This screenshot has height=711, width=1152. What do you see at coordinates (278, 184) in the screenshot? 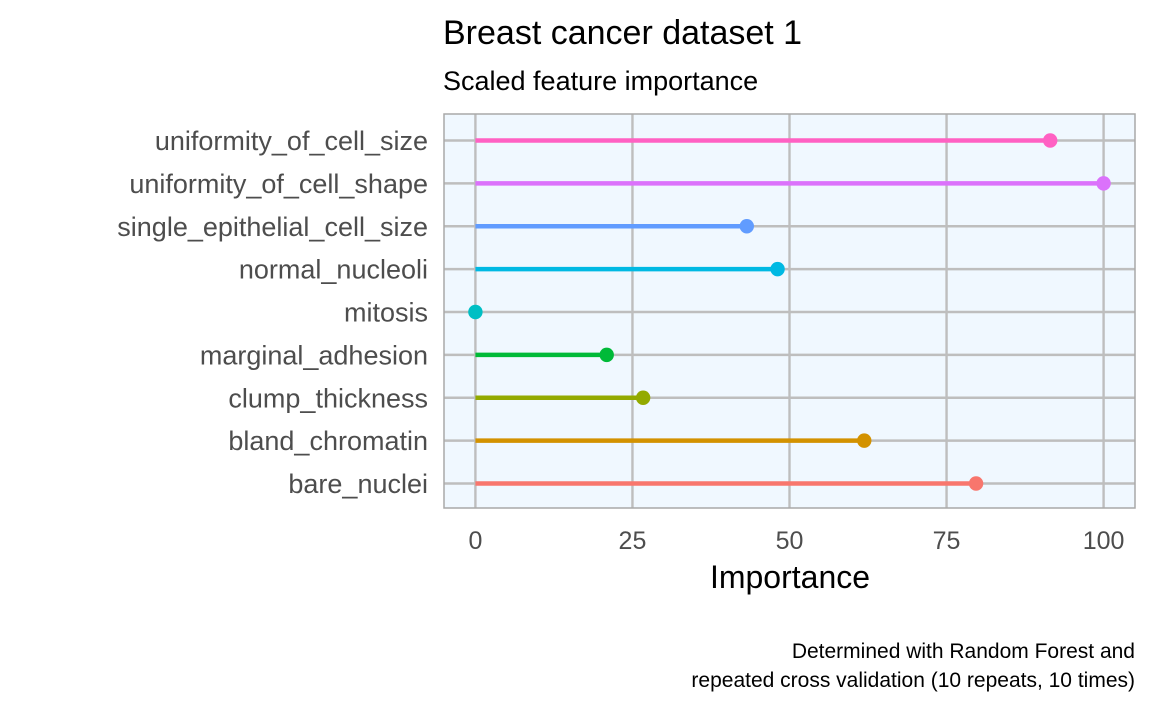
I see `y-tick-label: uniformity_of_cell_shape` at bounding box center [278, 184].